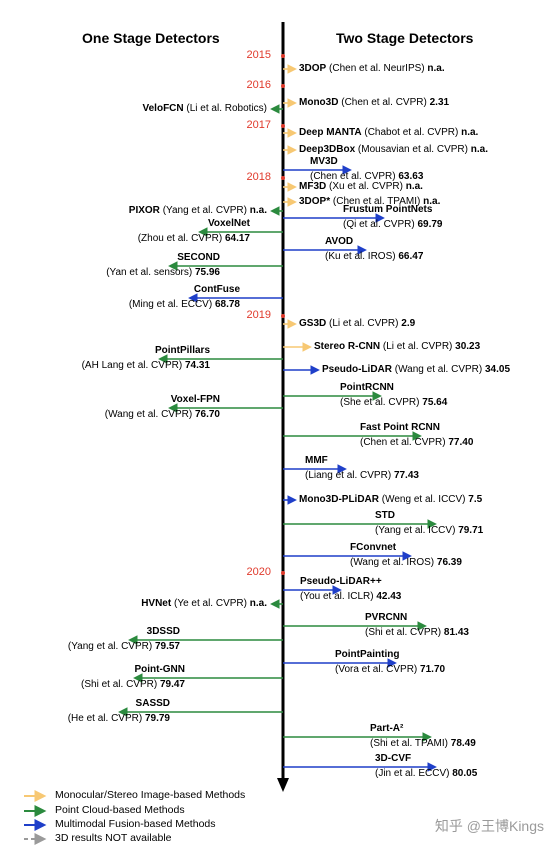 Image resolution: width=554 pixels, height=854 pixels. What do you see at coordinates (406, 555) in the screenshot?
I see `detector-entry: FConvnet (Wang et al. IROS) 76.39` at bounding box center [406, 555].